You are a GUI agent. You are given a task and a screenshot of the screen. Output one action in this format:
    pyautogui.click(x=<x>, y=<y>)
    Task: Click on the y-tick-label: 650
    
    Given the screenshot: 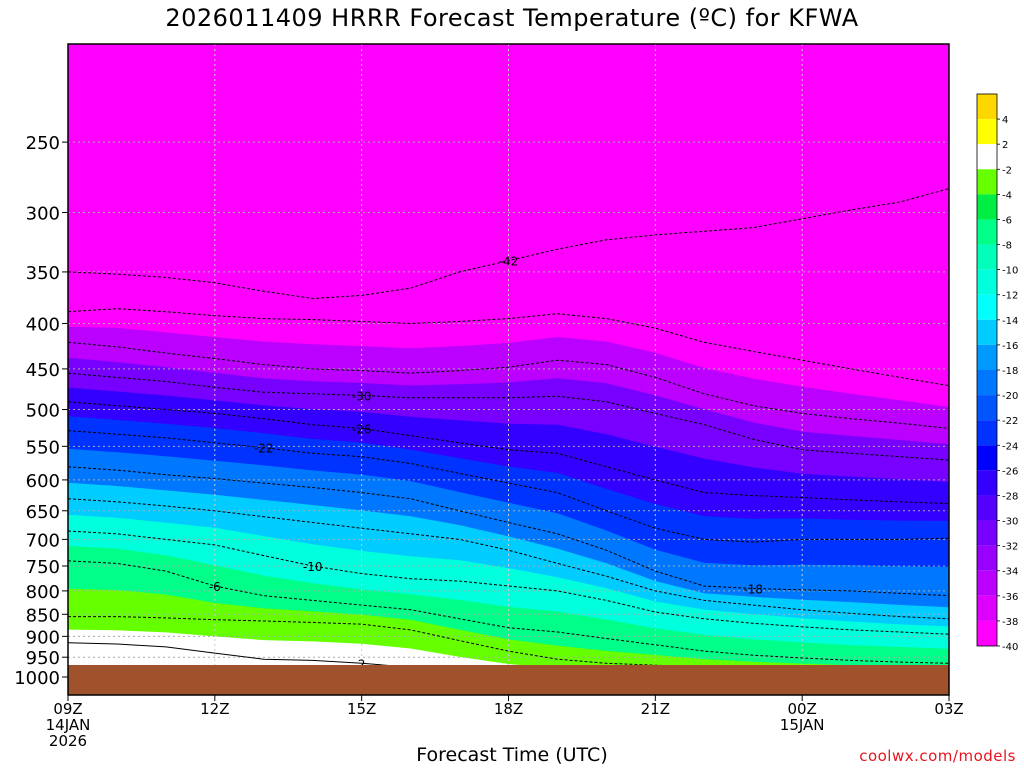 What is the action you would take?
    pyautogui.click(x=43, y=512)
    